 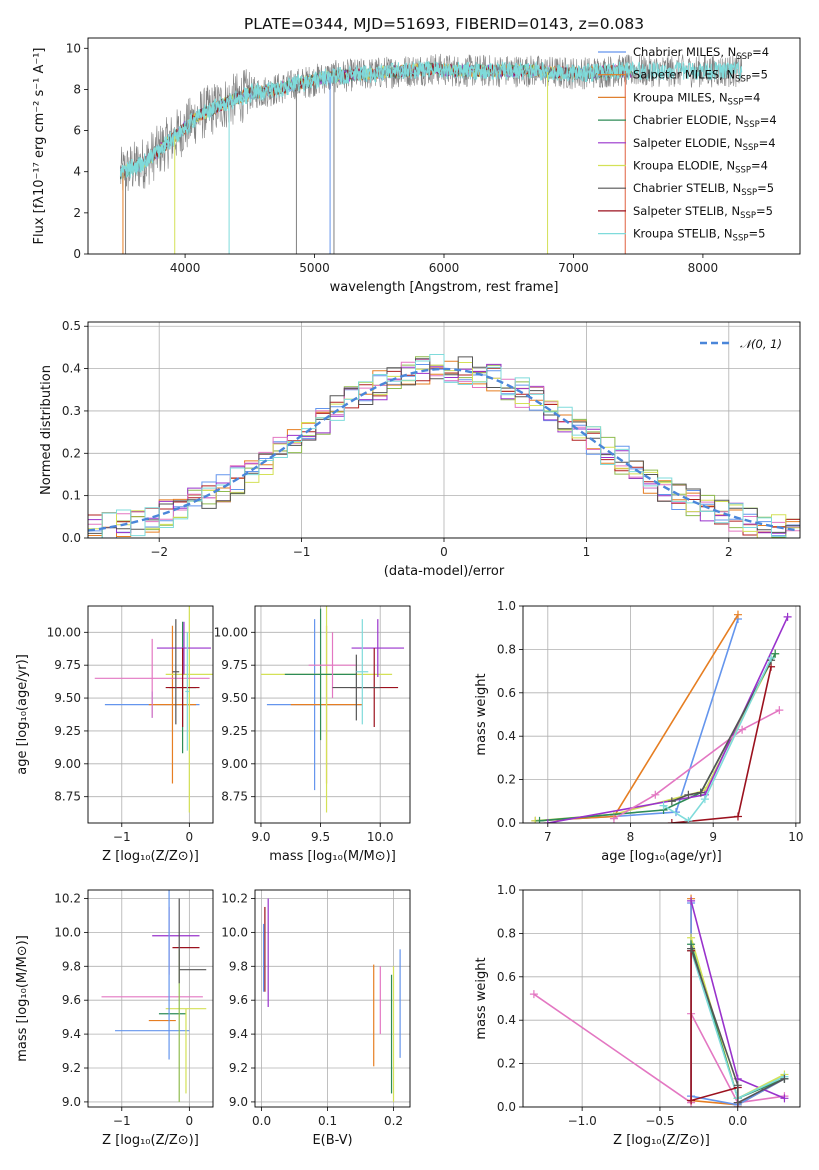 I want to click on x-tick-label: 9, so click(x=713, y=837).